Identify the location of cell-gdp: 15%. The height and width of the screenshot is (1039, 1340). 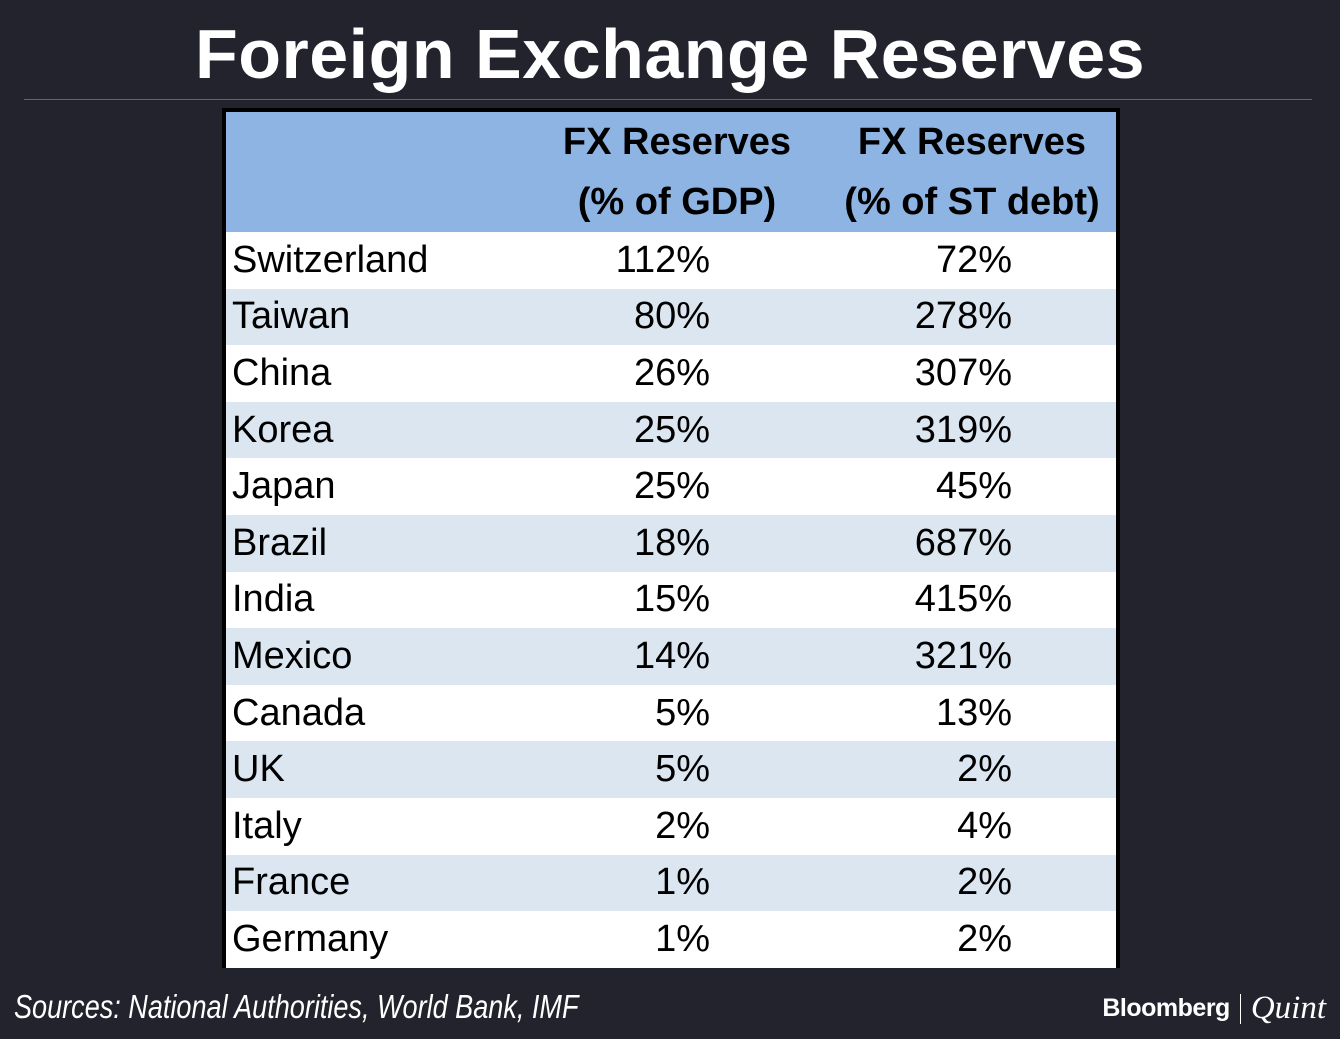
(671, 599).